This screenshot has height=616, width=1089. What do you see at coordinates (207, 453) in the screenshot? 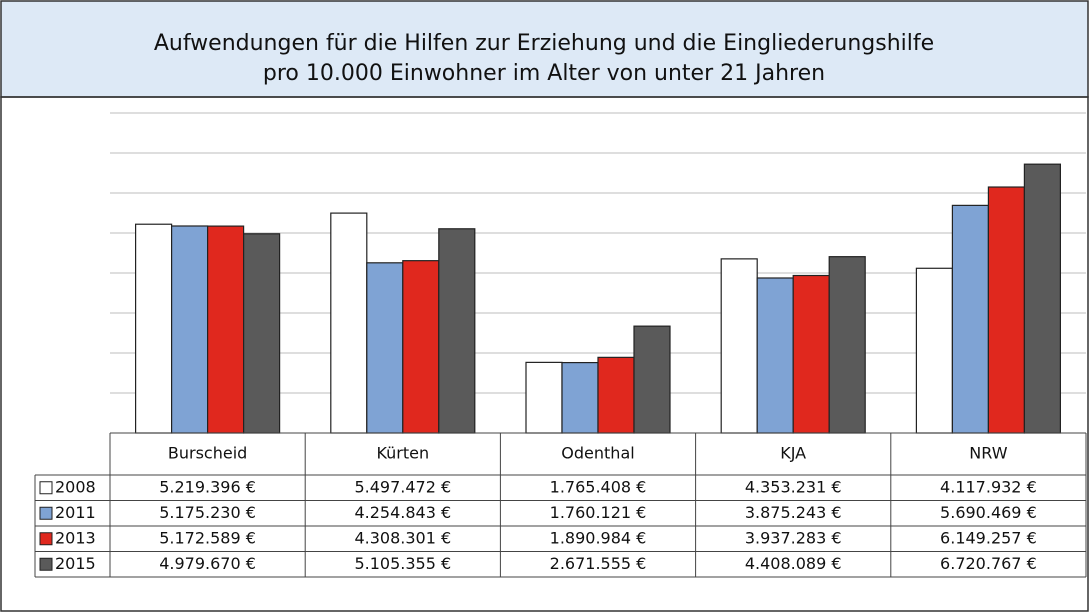
I see `x-tick-label: Burscheid` at bounding box center [207, 453].